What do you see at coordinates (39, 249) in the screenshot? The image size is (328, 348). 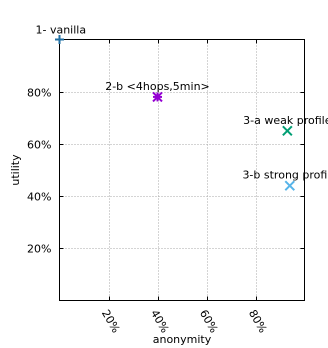 I see `y-tick-label: 20%` at bounding box center [39, 249].